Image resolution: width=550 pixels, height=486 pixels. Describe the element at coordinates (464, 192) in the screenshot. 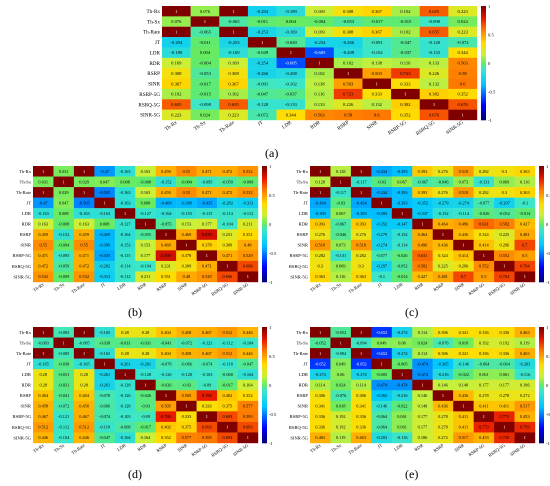

I see `heatmap-c-cell-value: 0.518` at that location.